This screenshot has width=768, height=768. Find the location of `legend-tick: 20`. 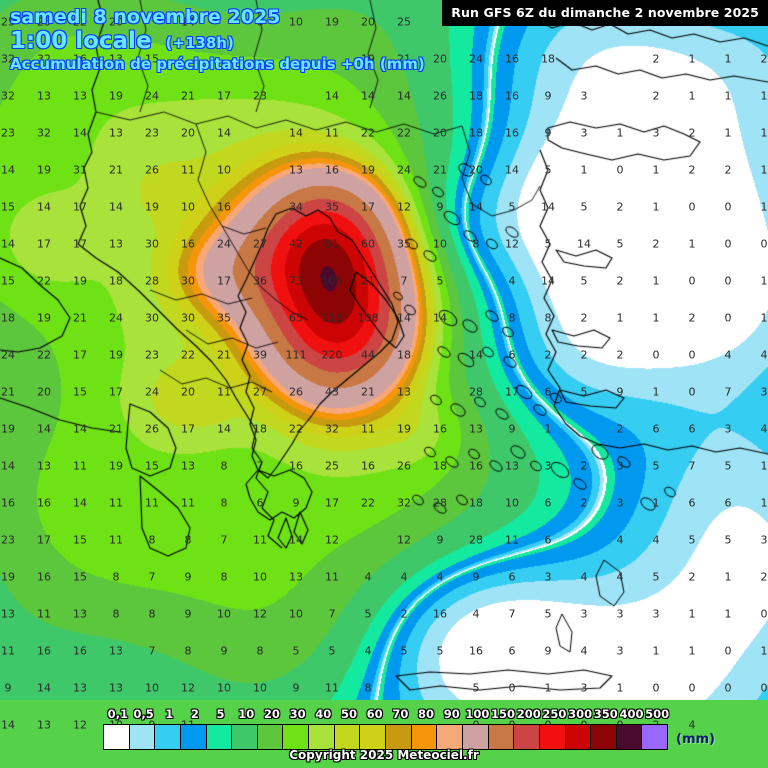

legend-tick: 20 is located at coordinates (271, 714).